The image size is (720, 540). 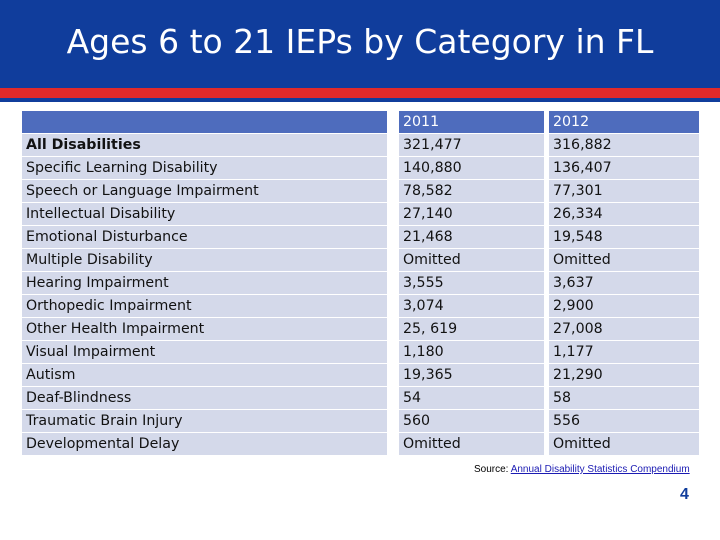 I want to click on row-category: Hearing Impairment, so click(x=204, y=283).